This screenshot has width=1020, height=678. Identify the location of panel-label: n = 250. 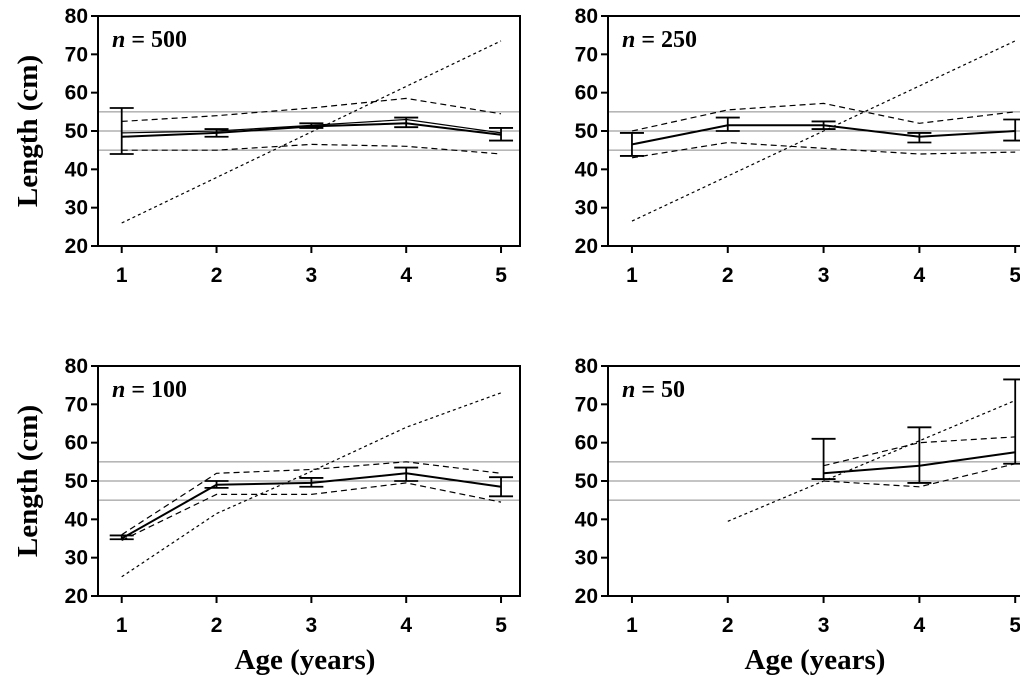
(659, 40).